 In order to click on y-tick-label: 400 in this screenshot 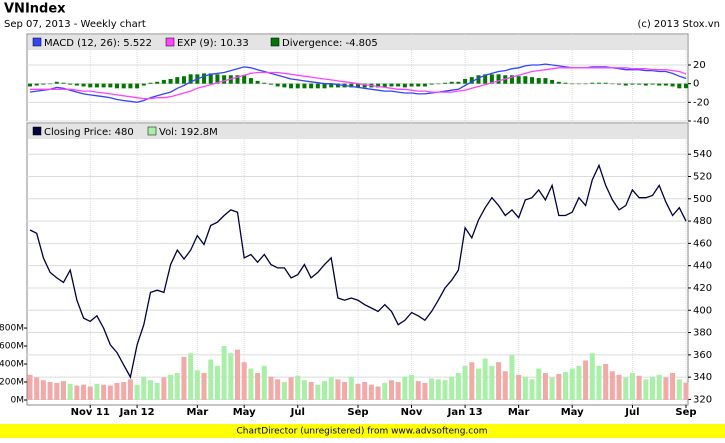, I will do `click(702, 310)`.